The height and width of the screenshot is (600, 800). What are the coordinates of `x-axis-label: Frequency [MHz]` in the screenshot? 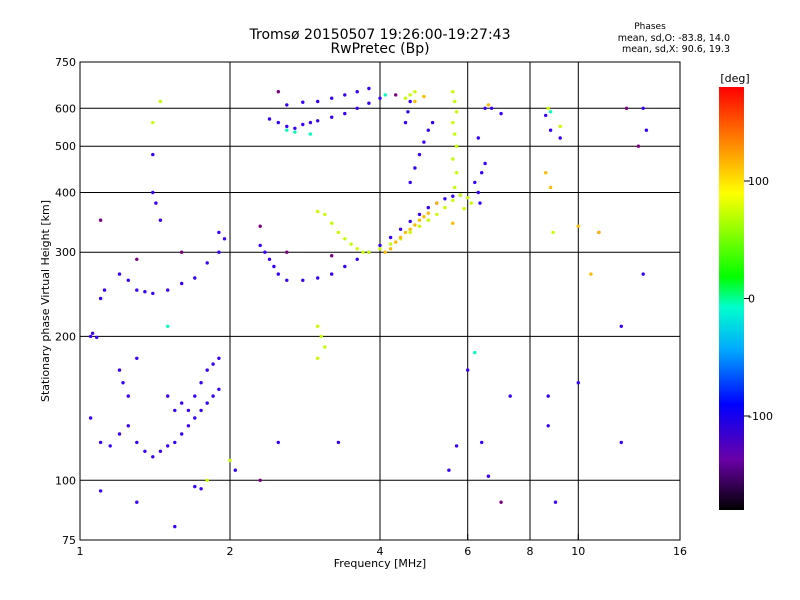 It's located at (380, 563).